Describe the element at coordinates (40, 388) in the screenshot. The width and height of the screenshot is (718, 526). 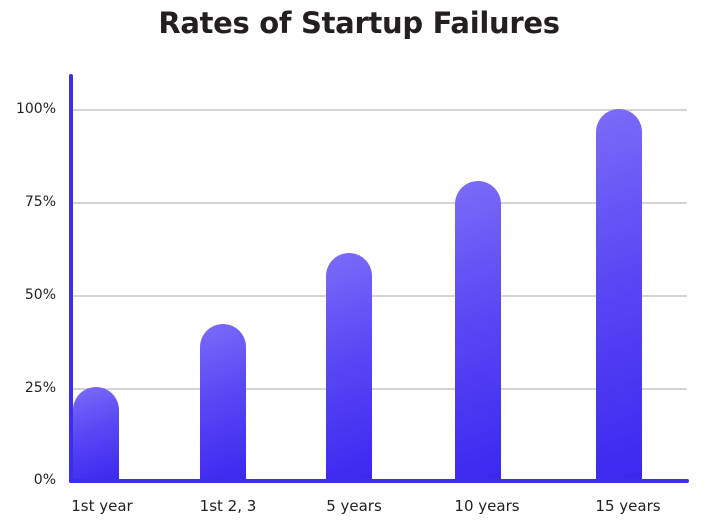
I see `y-tick-25: 25%` at that location.